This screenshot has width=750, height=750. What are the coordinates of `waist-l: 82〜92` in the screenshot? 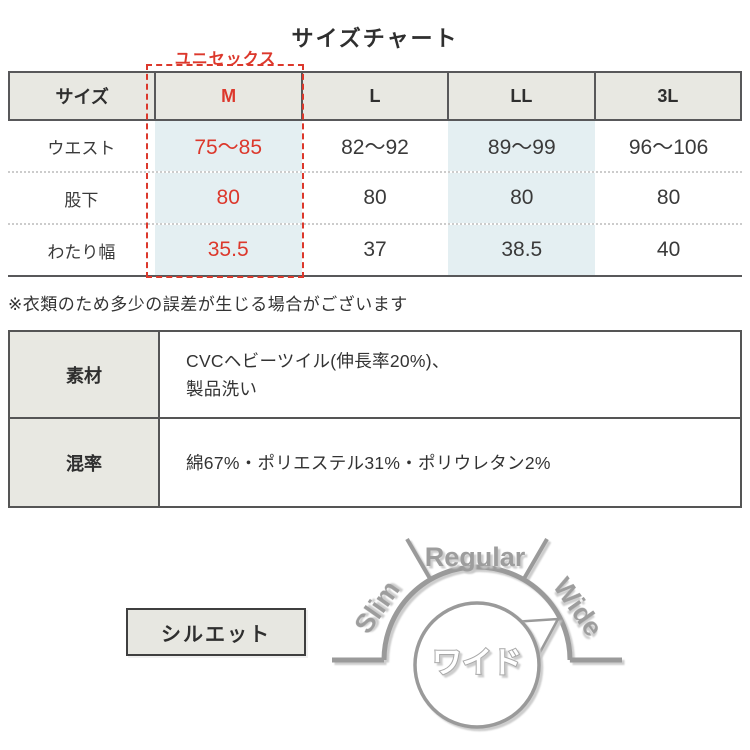 It's located at (375, 147).